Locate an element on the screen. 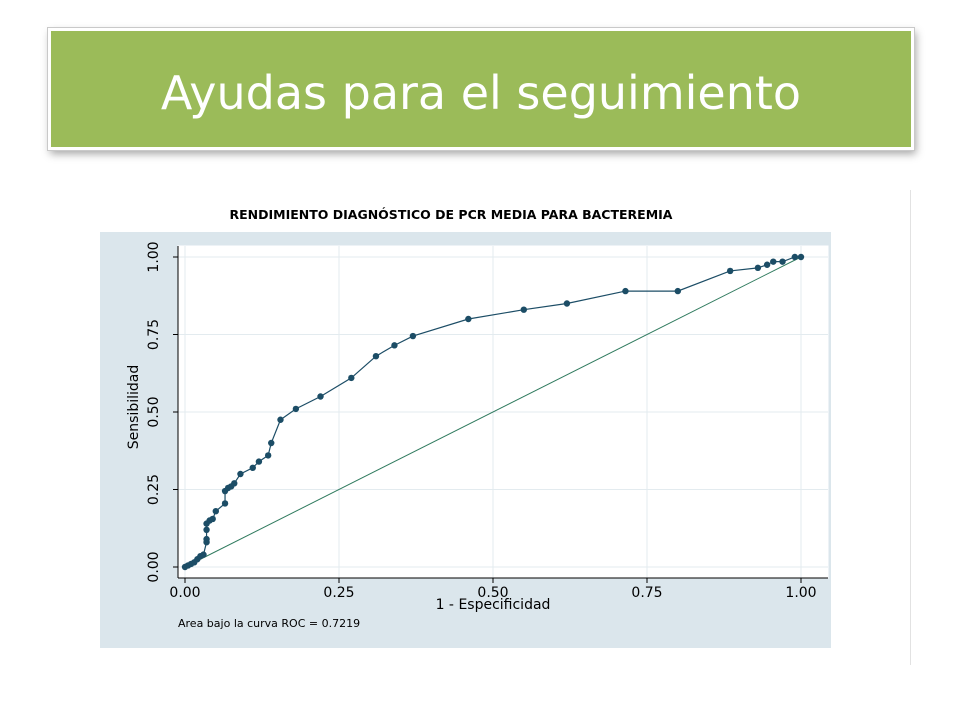  y-tick-label-0: 0.00 is located at coordinates (154, 566).